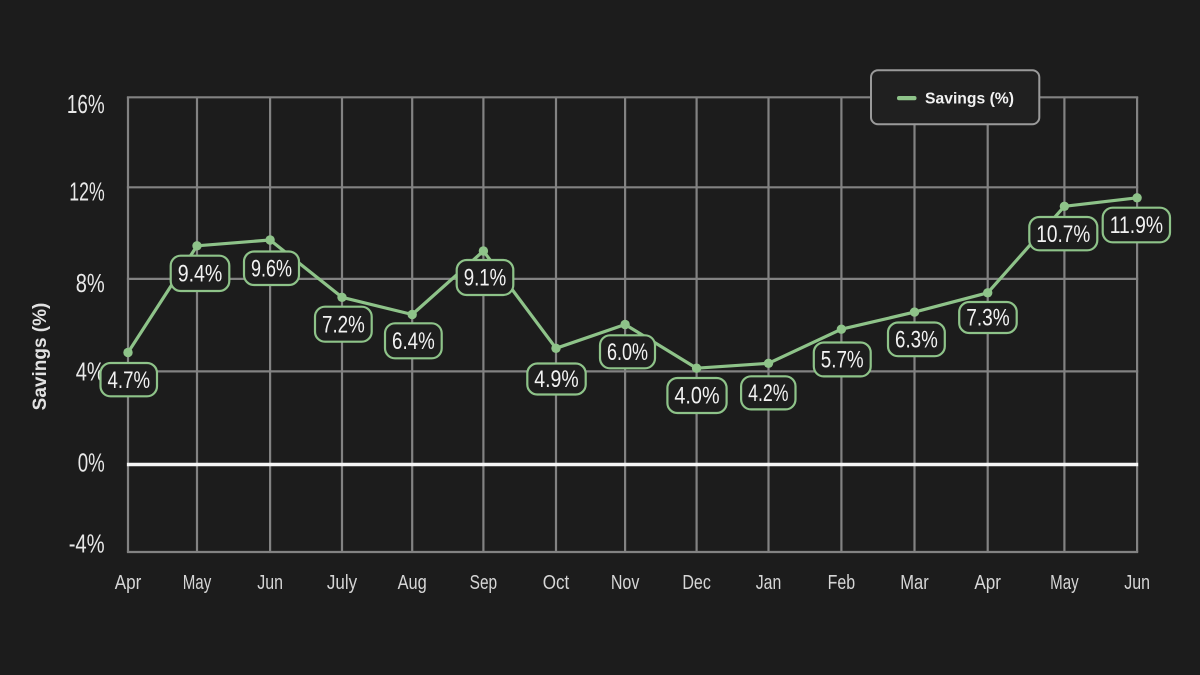 The image size is (1200, 675). I want to click on svg-text: 0%, so click(91, 463).